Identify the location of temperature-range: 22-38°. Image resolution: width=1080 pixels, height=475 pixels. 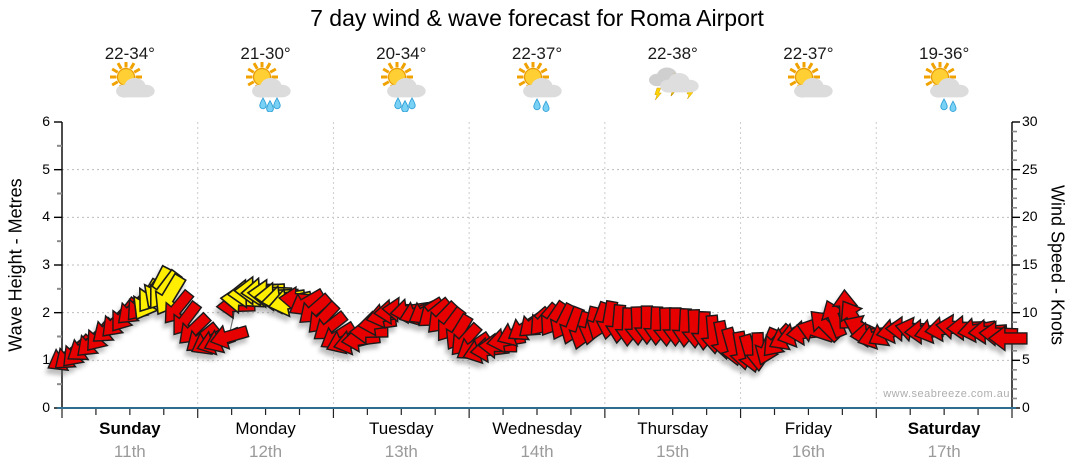
(672, 53).